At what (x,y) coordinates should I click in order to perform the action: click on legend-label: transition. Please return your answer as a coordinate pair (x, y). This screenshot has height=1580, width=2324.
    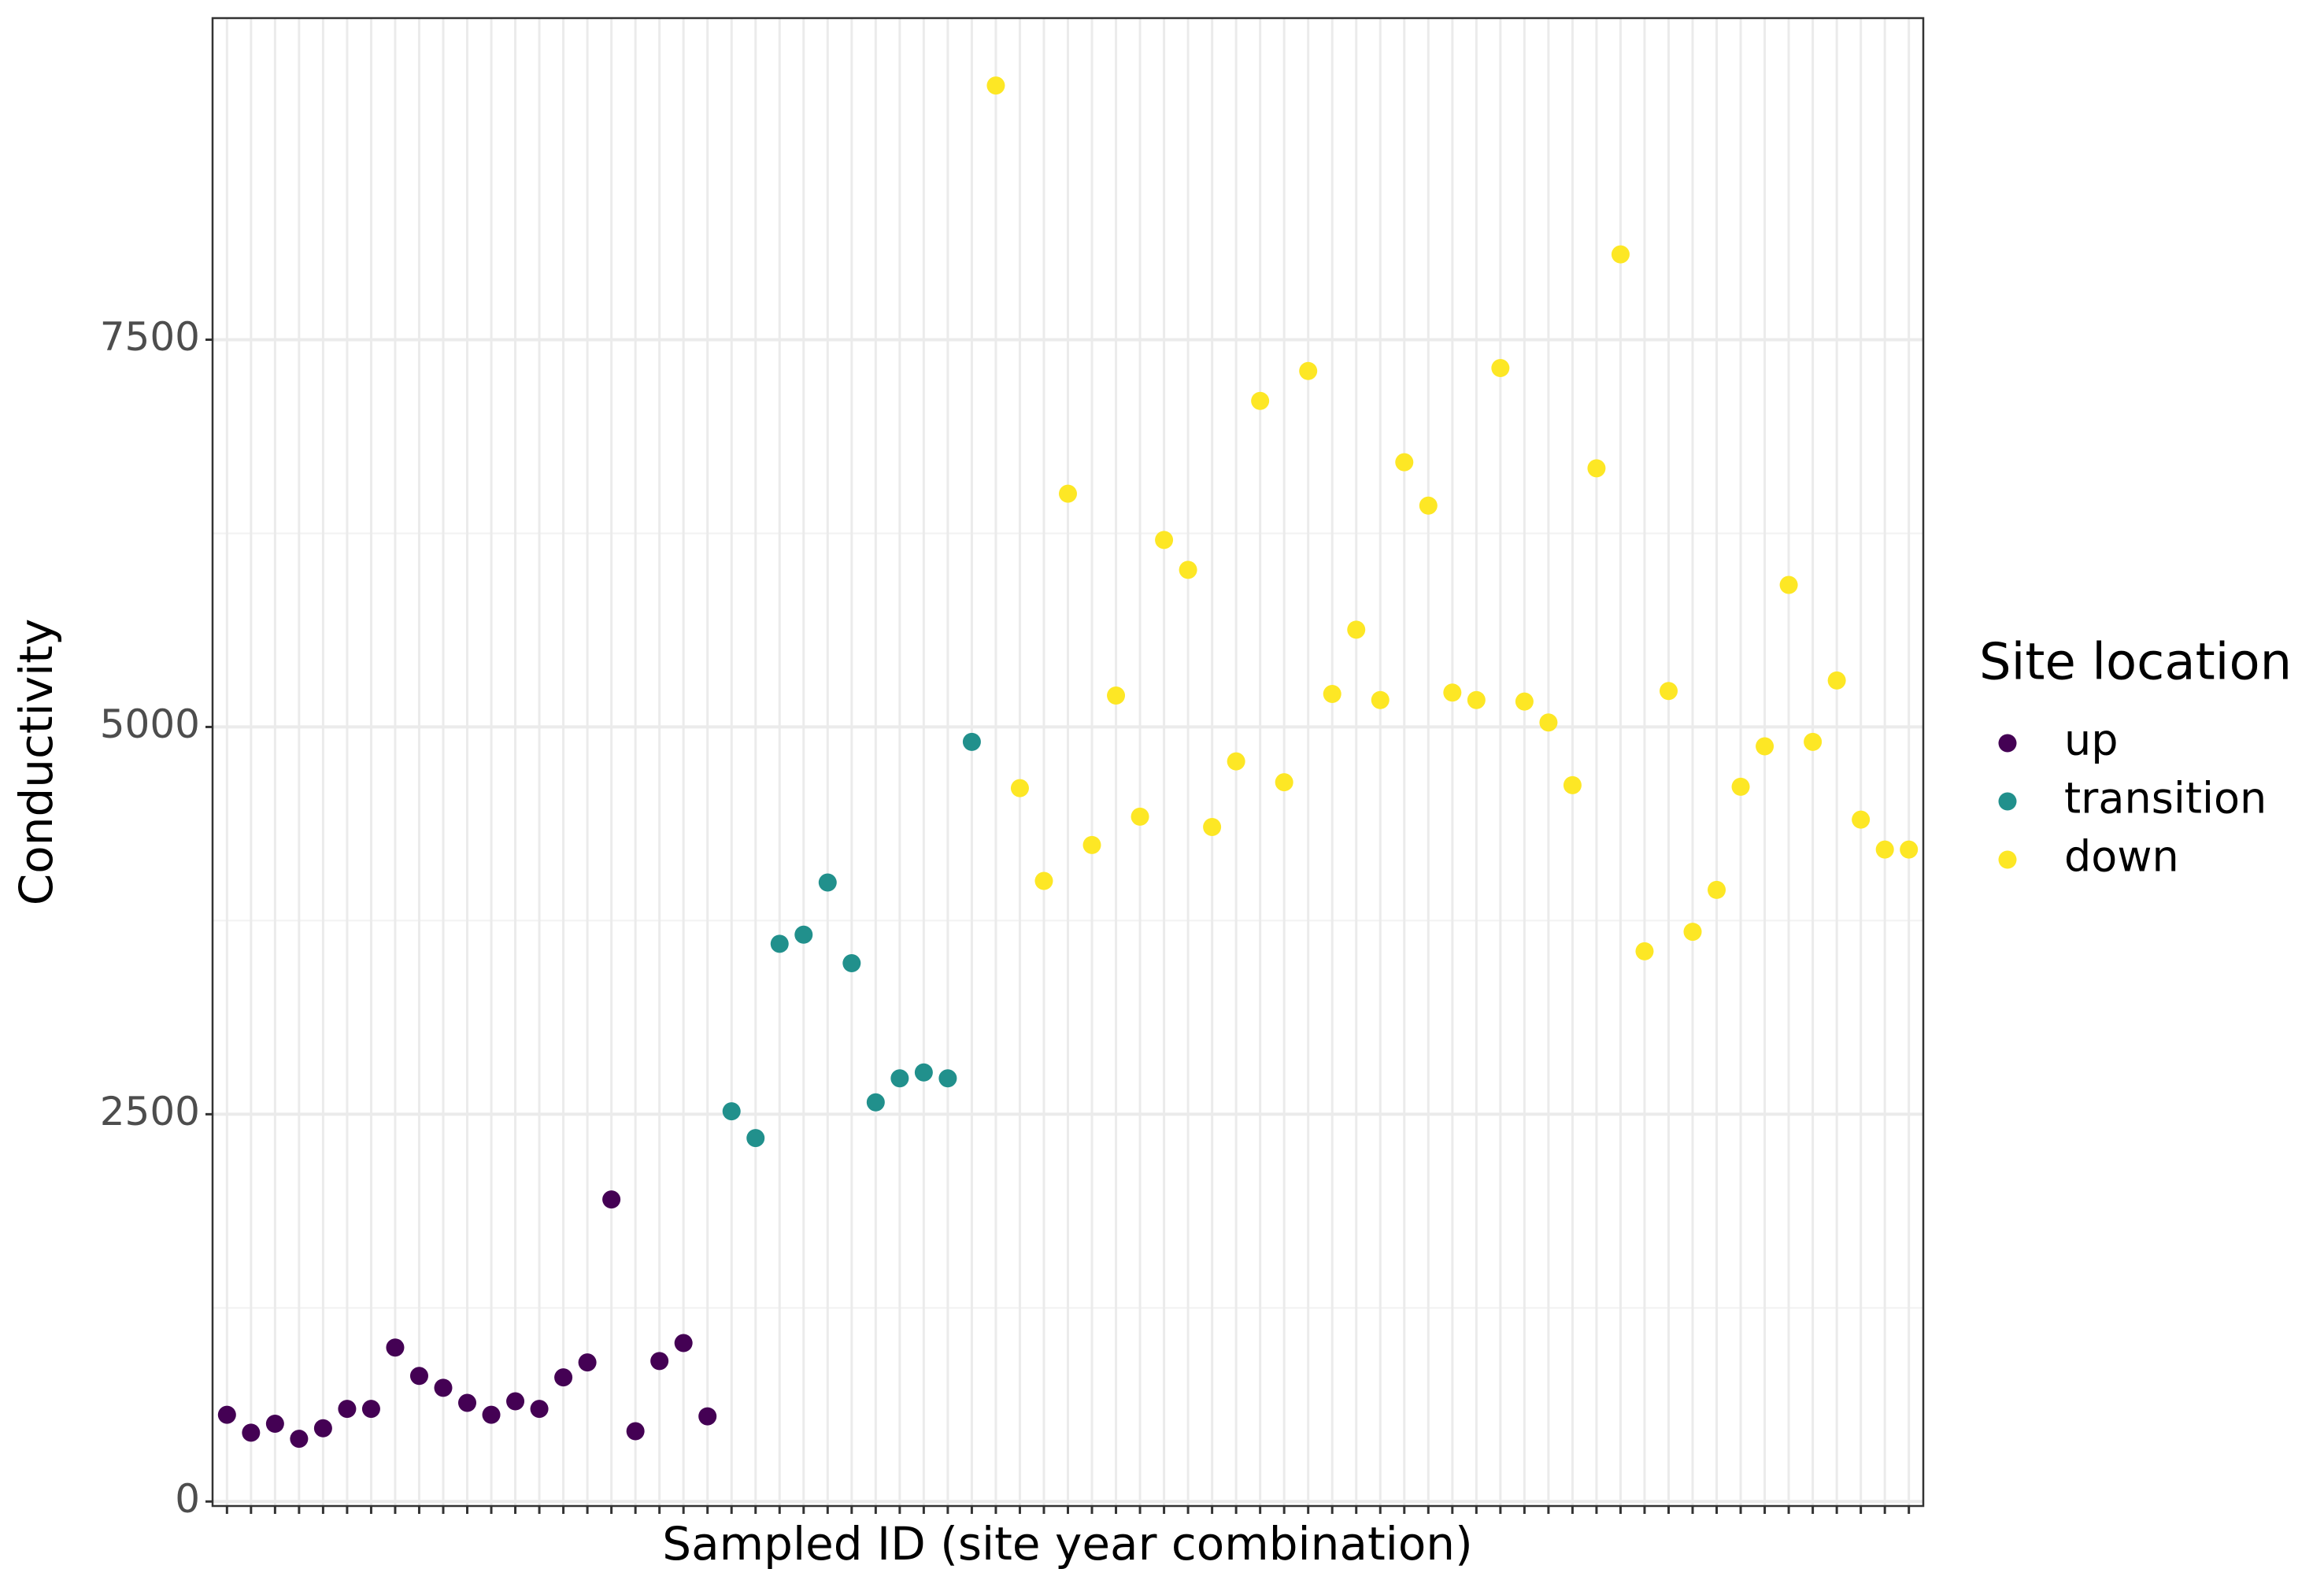
    Looking at the image, I should click on (2165, 798).